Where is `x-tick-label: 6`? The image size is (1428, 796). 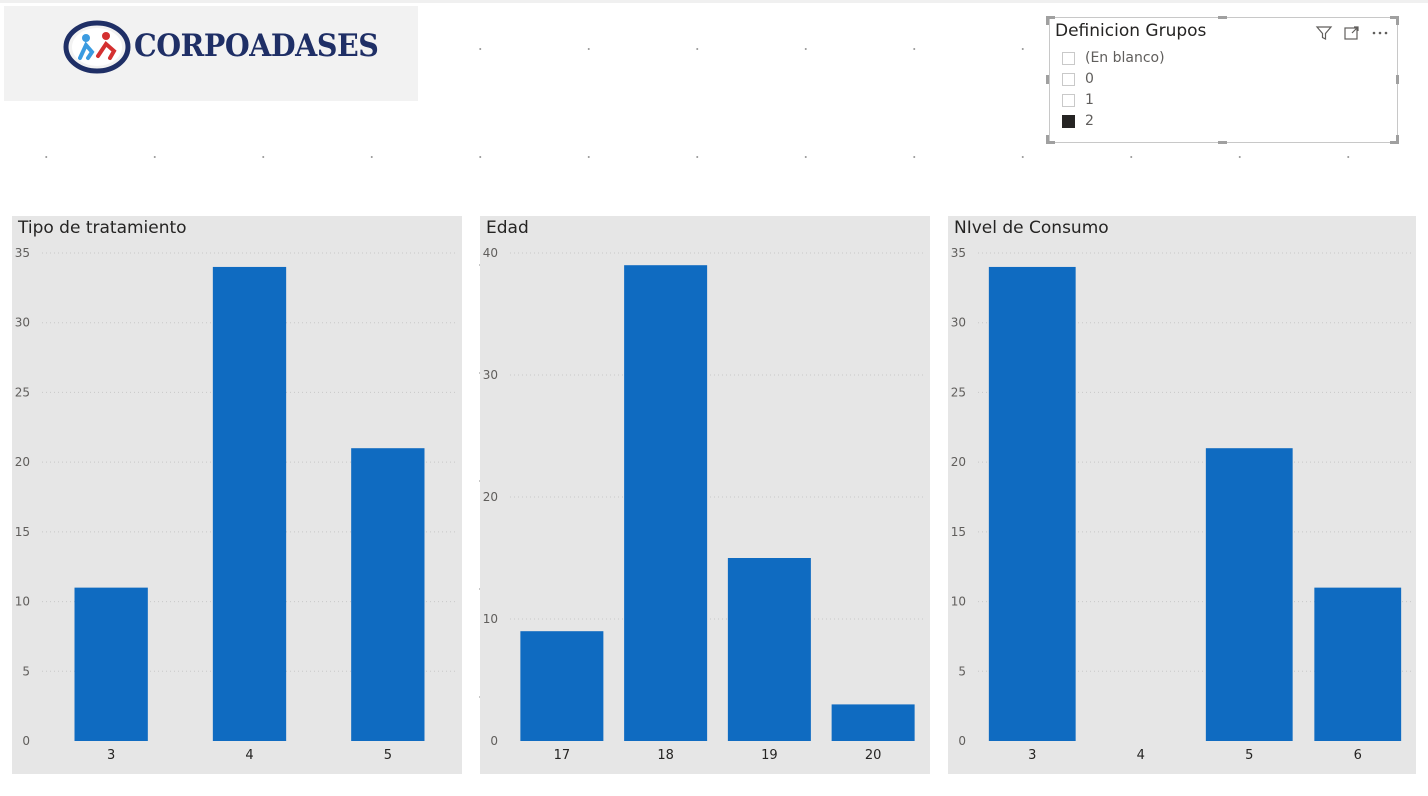 x-tick-label: 6 is located at coordinates (1358, 755).